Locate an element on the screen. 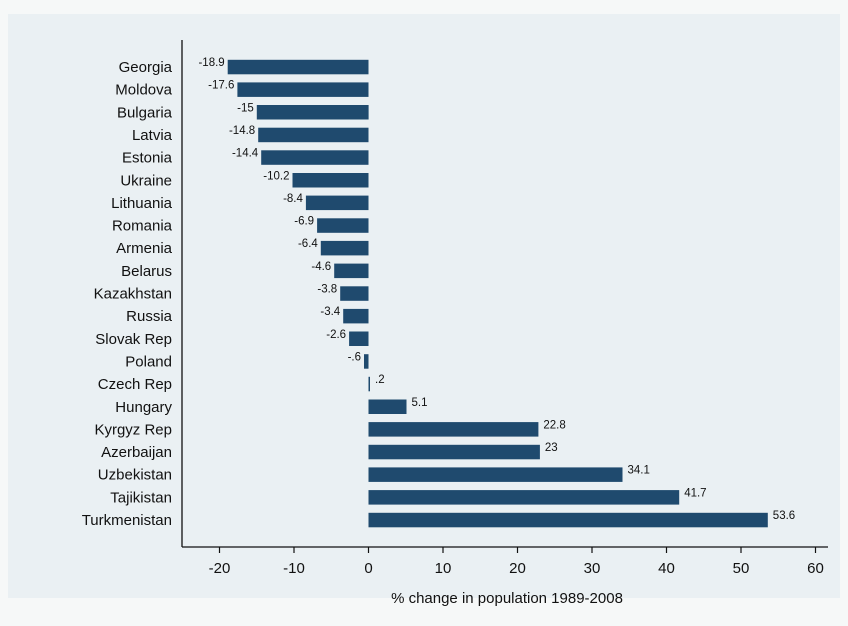  bar-romania is located at coordinates (343, 225).